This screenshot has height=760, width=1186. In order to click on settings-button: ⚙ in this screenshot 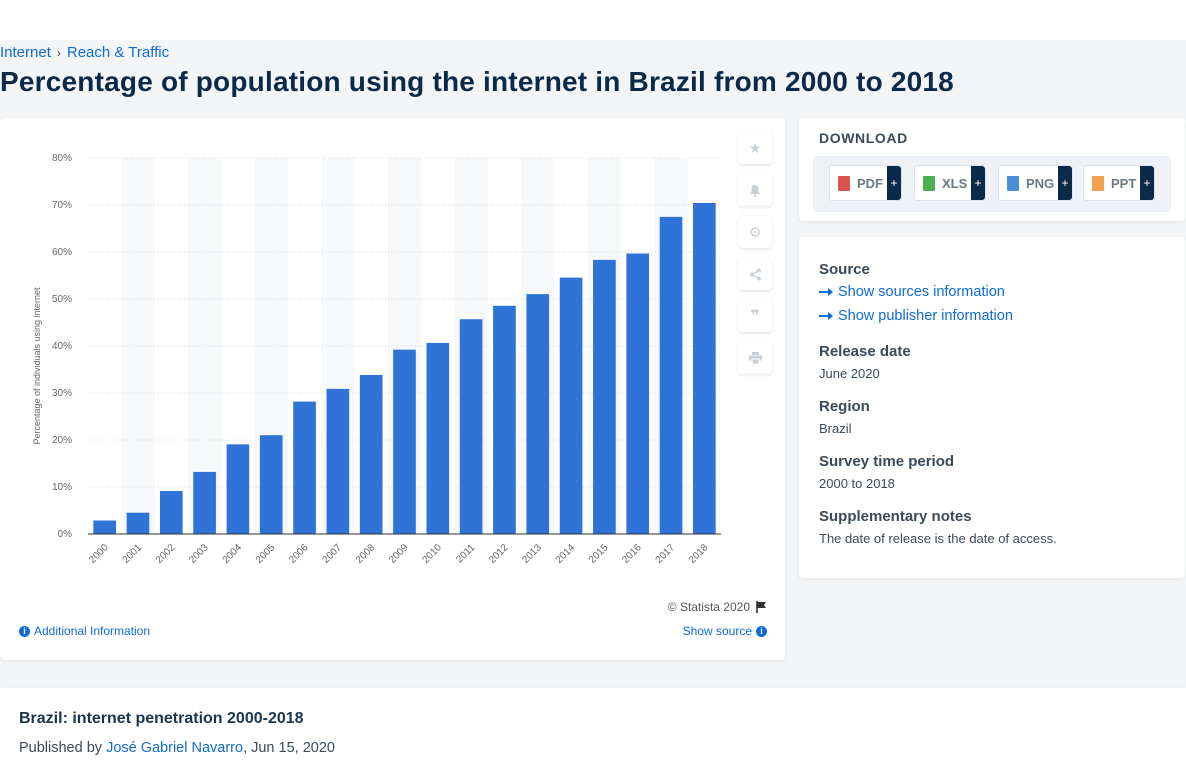, I will do `click(755, 232)`.